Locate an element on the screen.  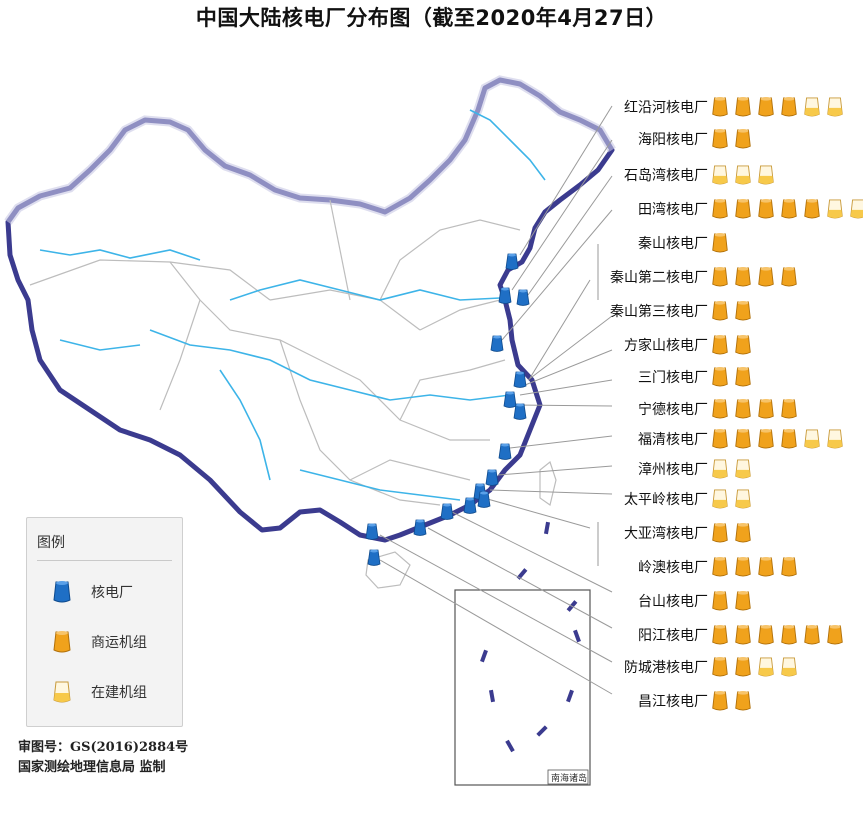
plant-row: 台山核电厂 is located at coordinates (656, 601).